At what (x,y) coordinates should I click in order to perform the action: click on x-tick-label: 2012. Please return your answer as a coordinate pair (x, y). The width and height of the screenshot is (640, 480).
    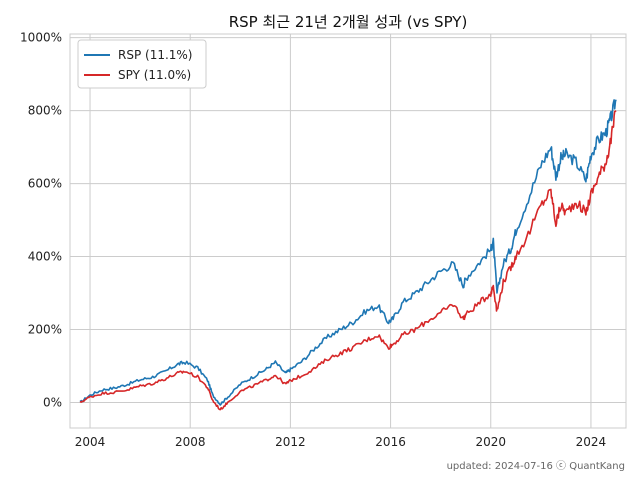
    Looking at the image, I should click on (290, 442).